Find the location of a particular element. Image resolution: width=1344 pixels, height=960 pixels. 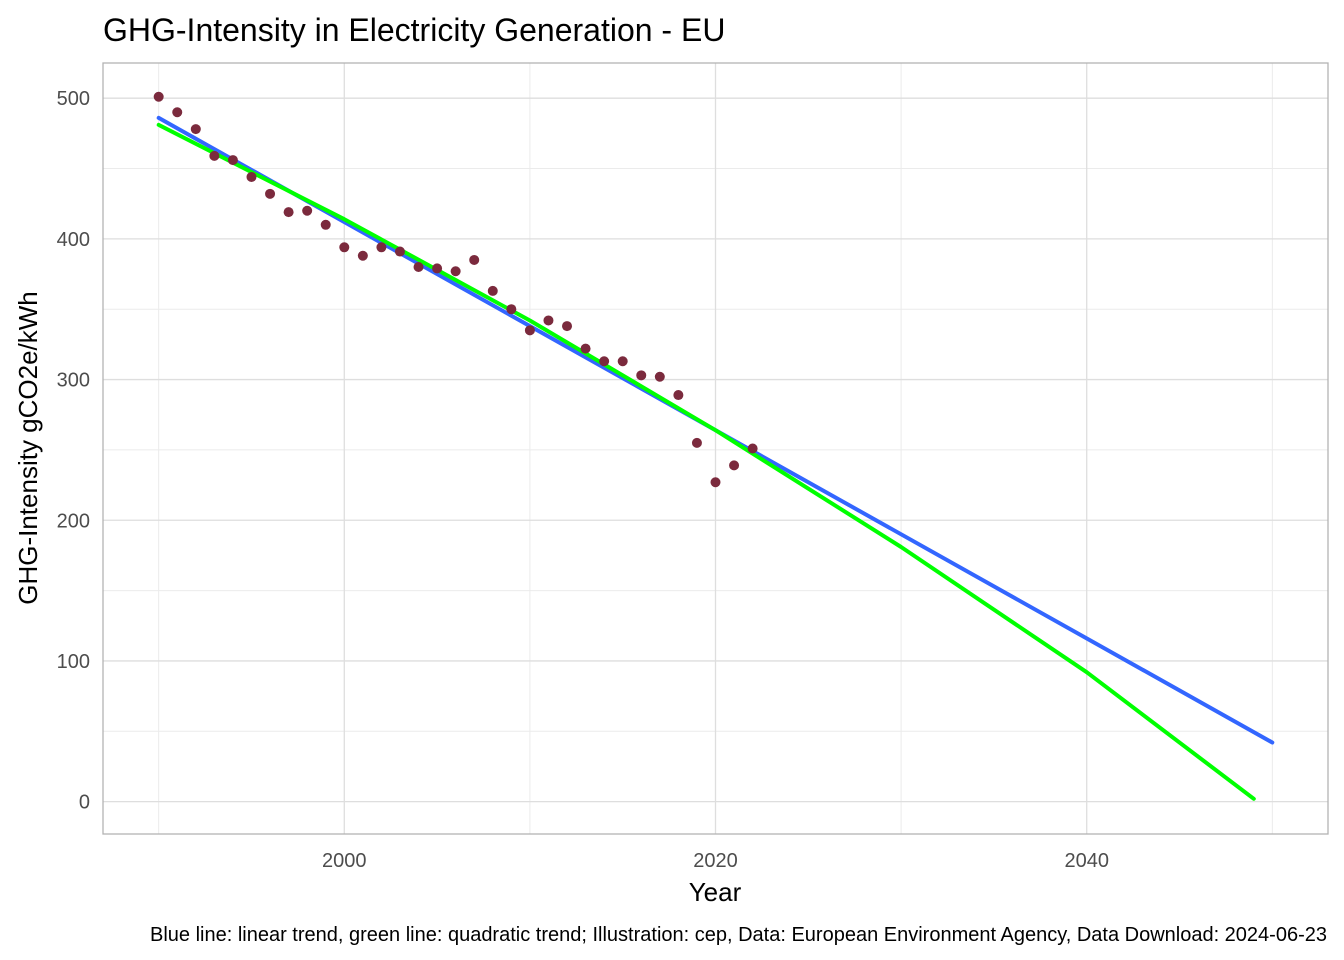

y-axis-title: GHG-Intensity gCO2e/kWh is located at coordinates (28, 448).